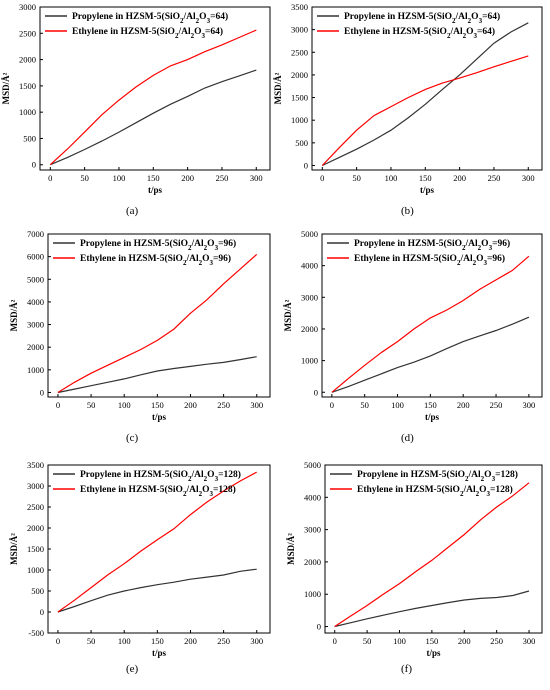  Describe the element at coordinates (432, 245) in the screenshot. I see `legend-label: Propylene in HZSM-5(SiO2/Al2O3=96)` at that location.